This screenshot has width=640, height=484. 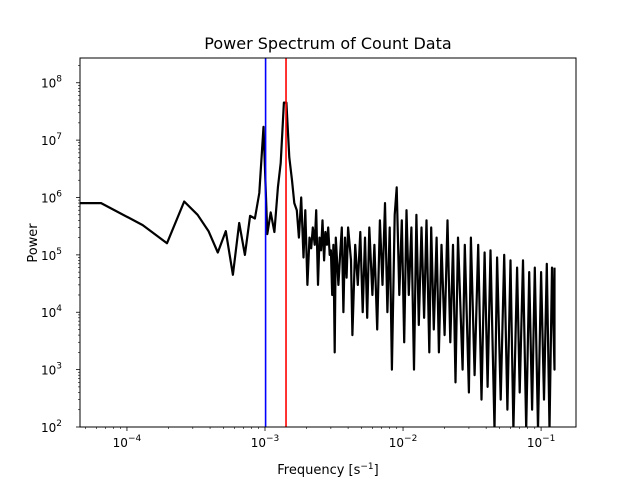 I want to click on y-tick-label: 10⁵, so click(x=51, y=255).